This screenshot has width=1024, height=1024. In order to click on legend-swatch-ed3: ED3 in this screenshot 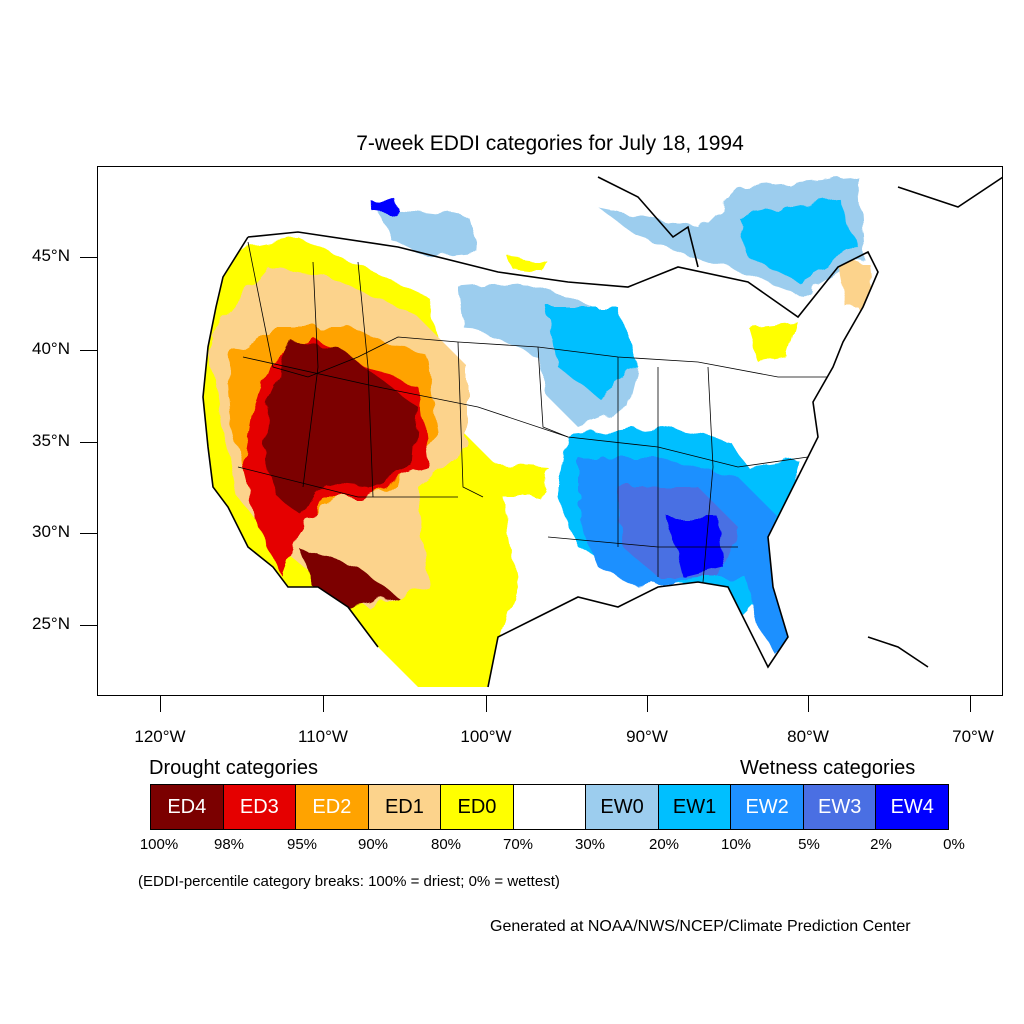, I will do `click(260, 807)`.